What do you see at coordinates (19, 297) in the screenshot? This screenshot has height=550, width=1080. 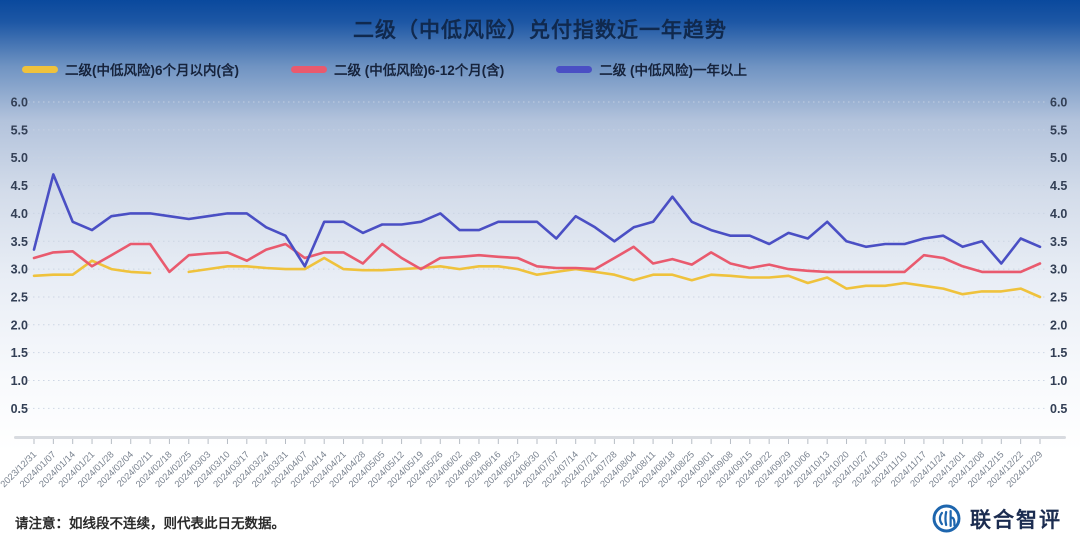 I see `y-axis-tick-left: 2.5` at bounding box center [19, 297].